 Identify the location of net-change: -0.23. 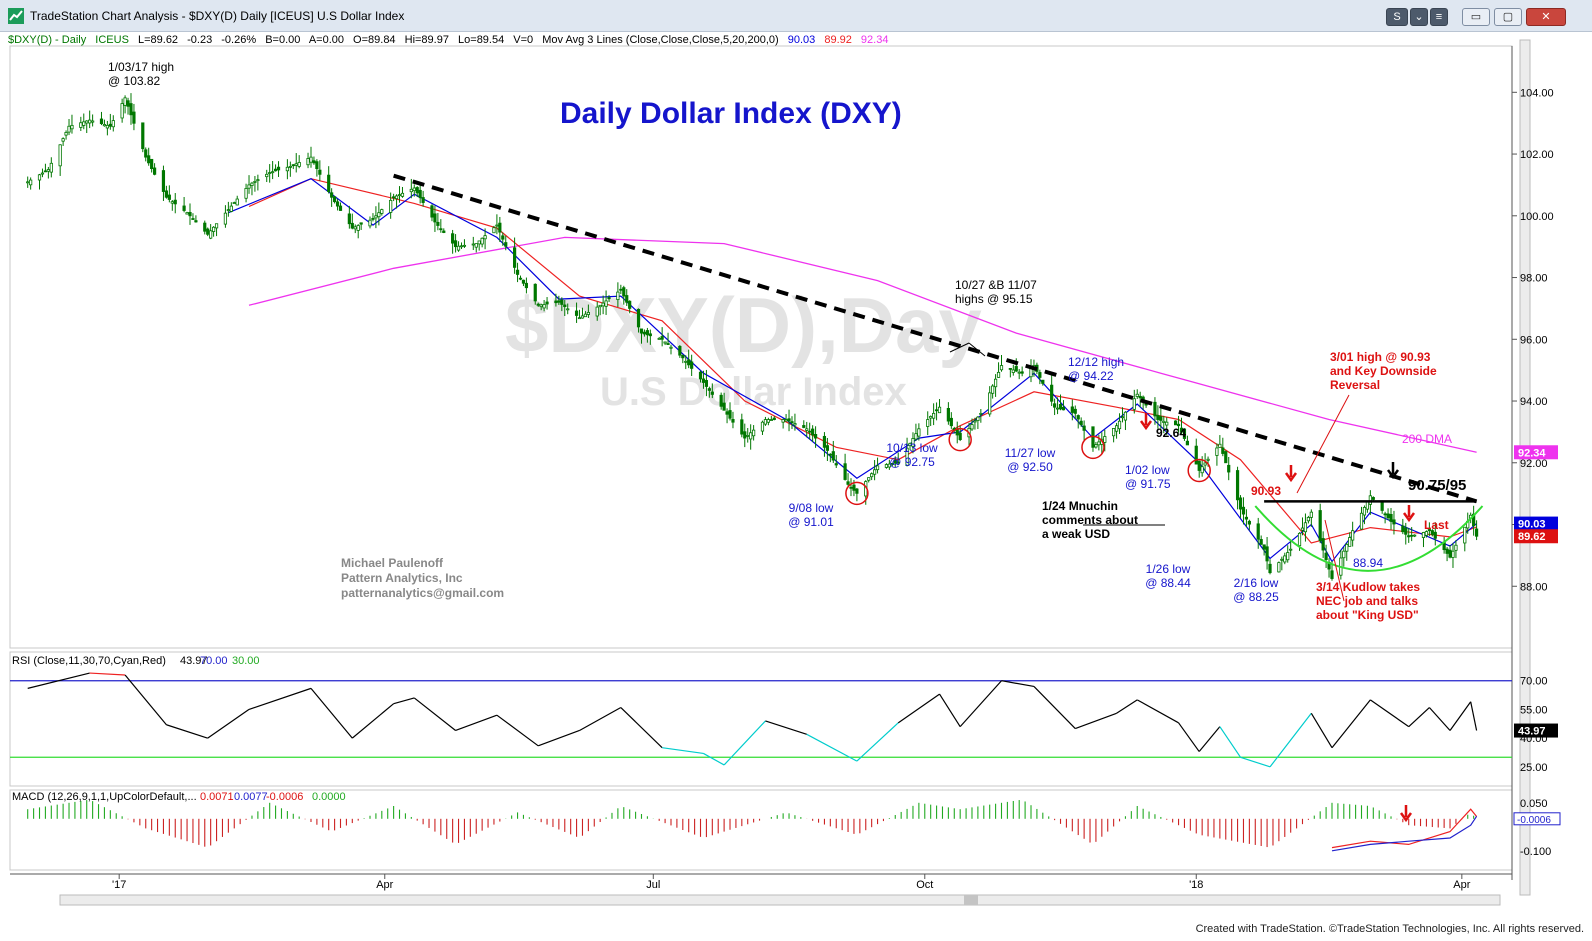
(200, 40).